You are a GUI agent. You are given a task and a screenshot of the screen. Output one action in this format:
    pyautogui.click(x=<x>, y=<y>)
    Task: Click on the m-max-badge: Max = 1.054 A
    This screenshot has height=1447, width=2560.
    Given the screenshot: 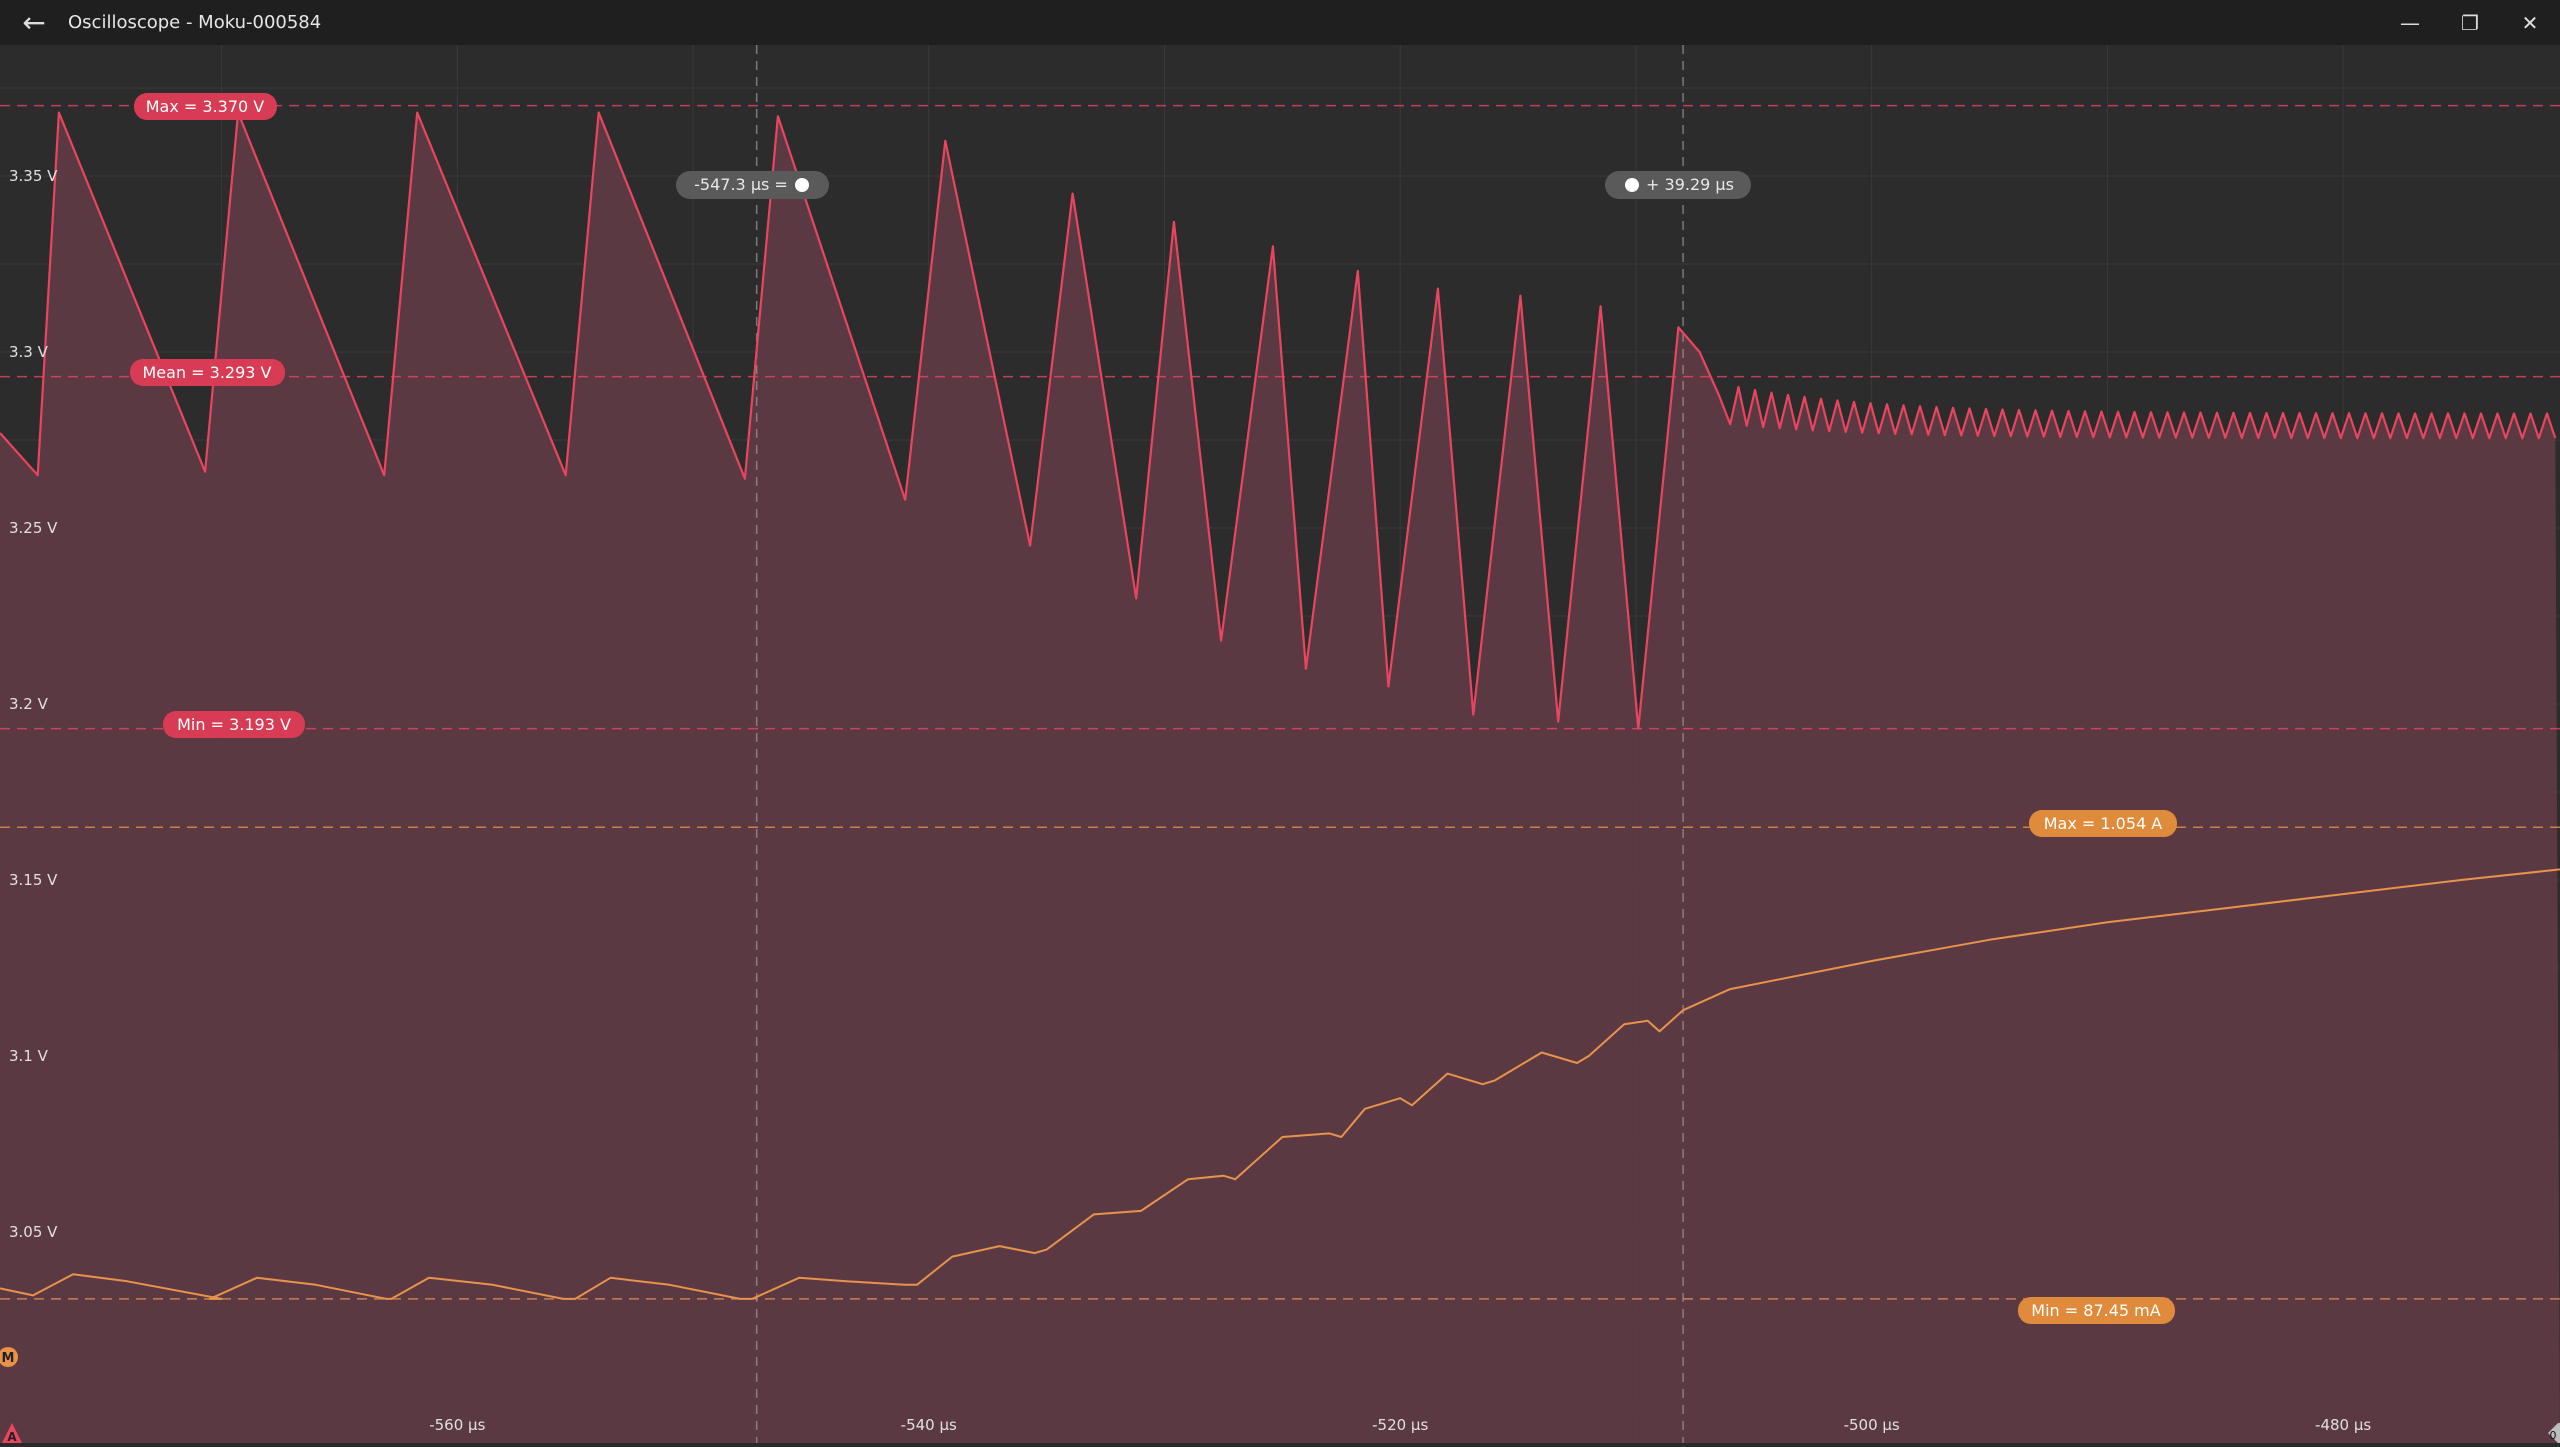 What is the action you would take?
    pyautogui.click(x=2103, y=823)
    